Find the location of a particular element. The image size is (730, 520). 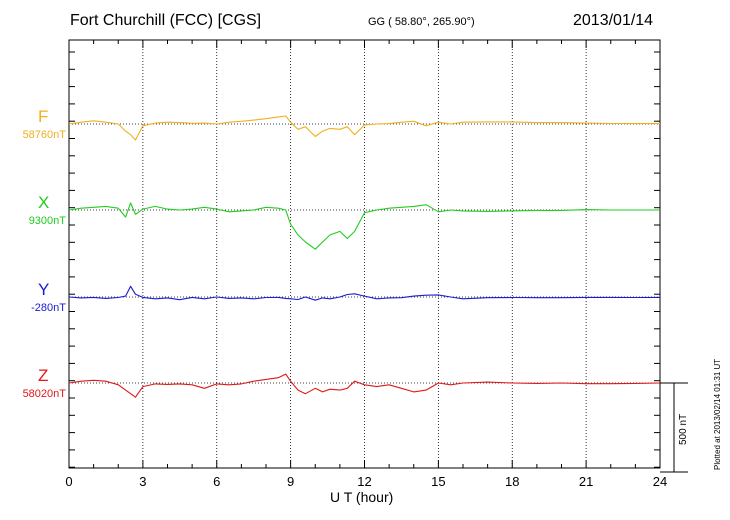

scale-bar-label: 500 nT is located at coordinates (683, 429).